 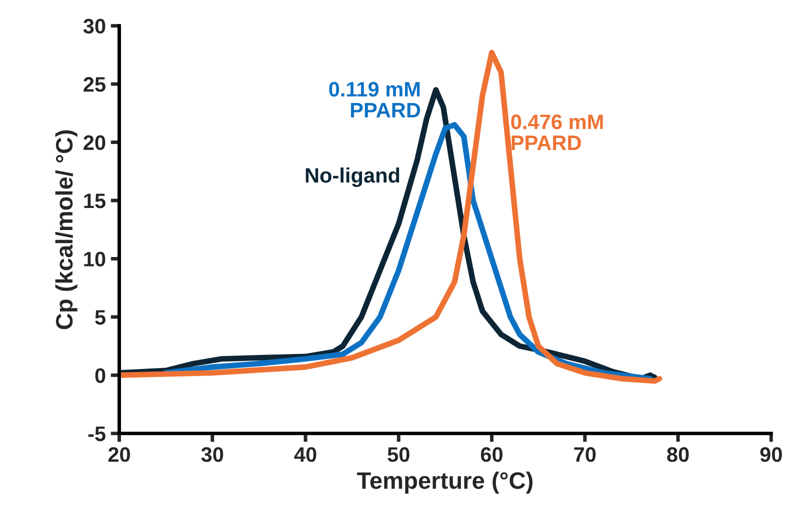 What do you see at coordinates (353, 177) in the screenshot?
I see `series-label: No-ligand` at bounding box center [353, 177].